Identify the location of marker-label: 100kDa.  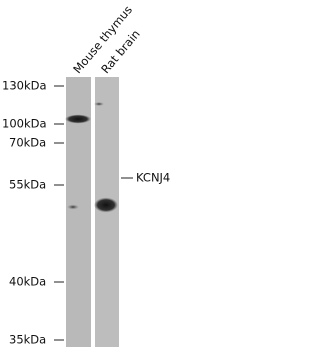
(24, 124).